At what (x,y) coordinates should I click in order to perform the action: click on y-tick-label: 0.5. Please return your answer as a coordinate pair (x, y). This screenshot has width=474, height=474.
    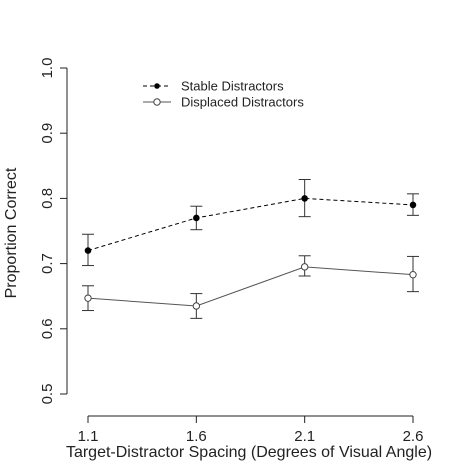
    Looking at the image, I should click on (47, 394).